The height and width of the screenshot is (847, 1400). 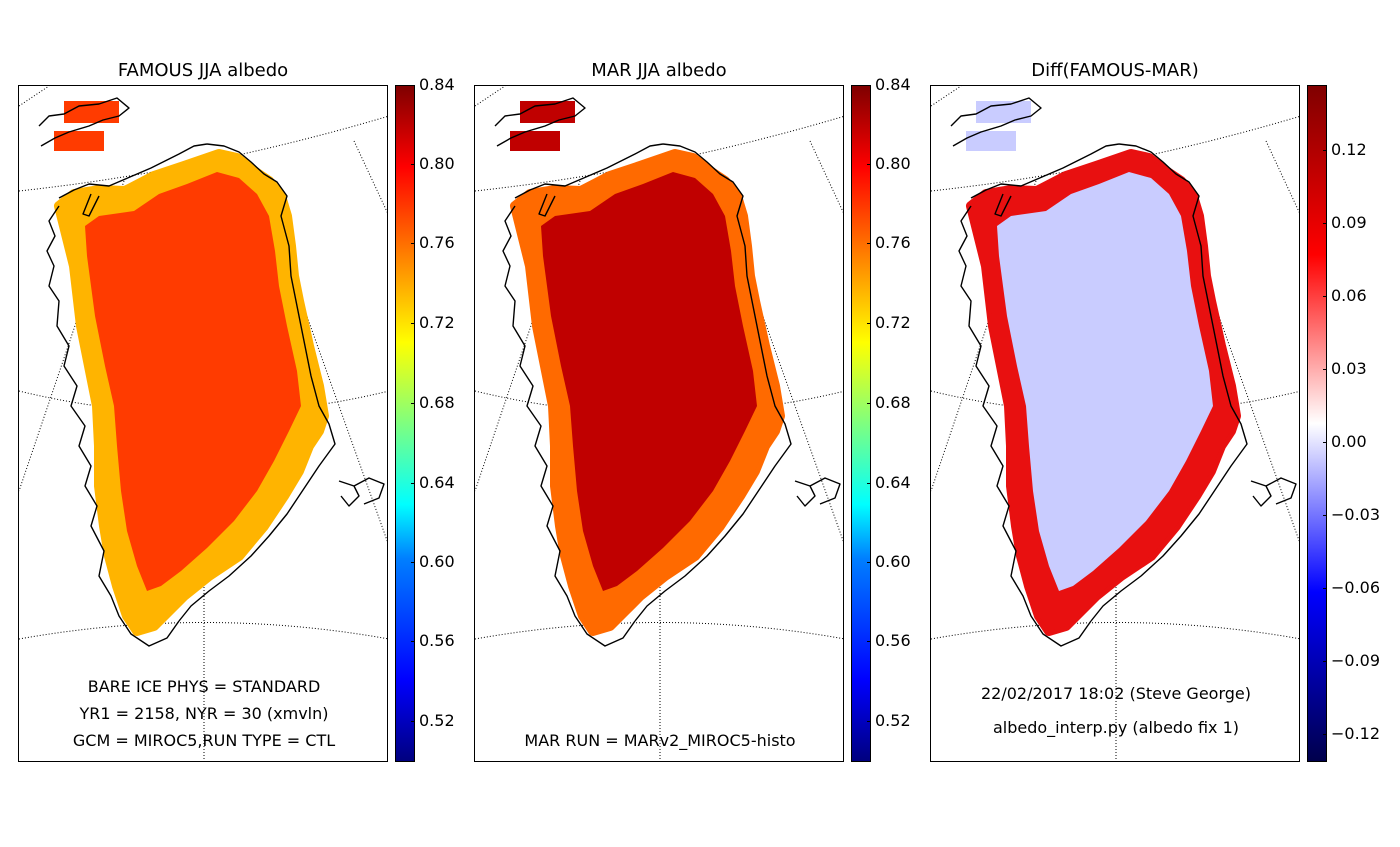 What do you see at coordinates (1349, 295) in the screenshot?
I see `colorbar-tick-label: 0.06` at bounding box center [1349, 295].